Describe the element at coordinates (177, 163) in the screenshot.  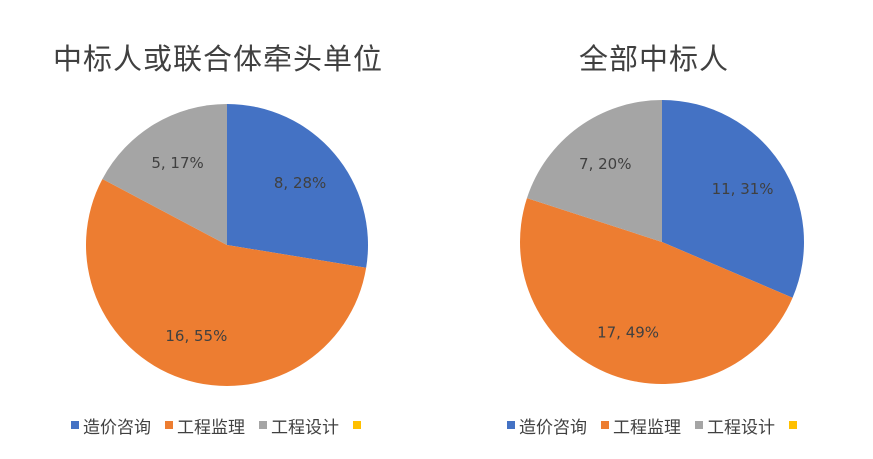
I see `data-label-design: 5, 17%` at that location.